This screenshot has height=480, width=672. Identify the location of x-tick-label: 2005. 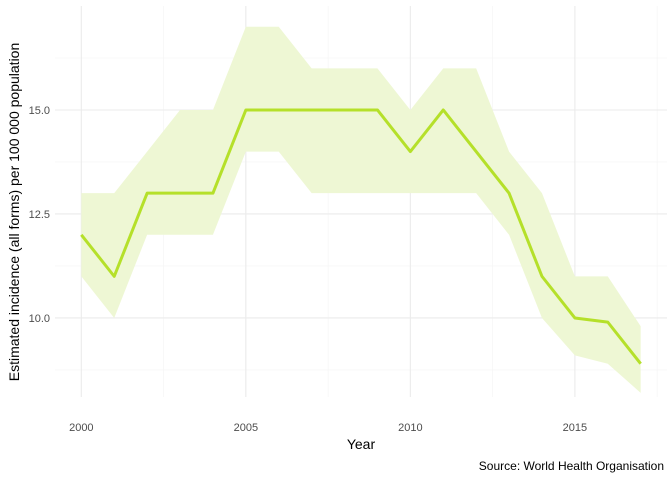
(246, 428).